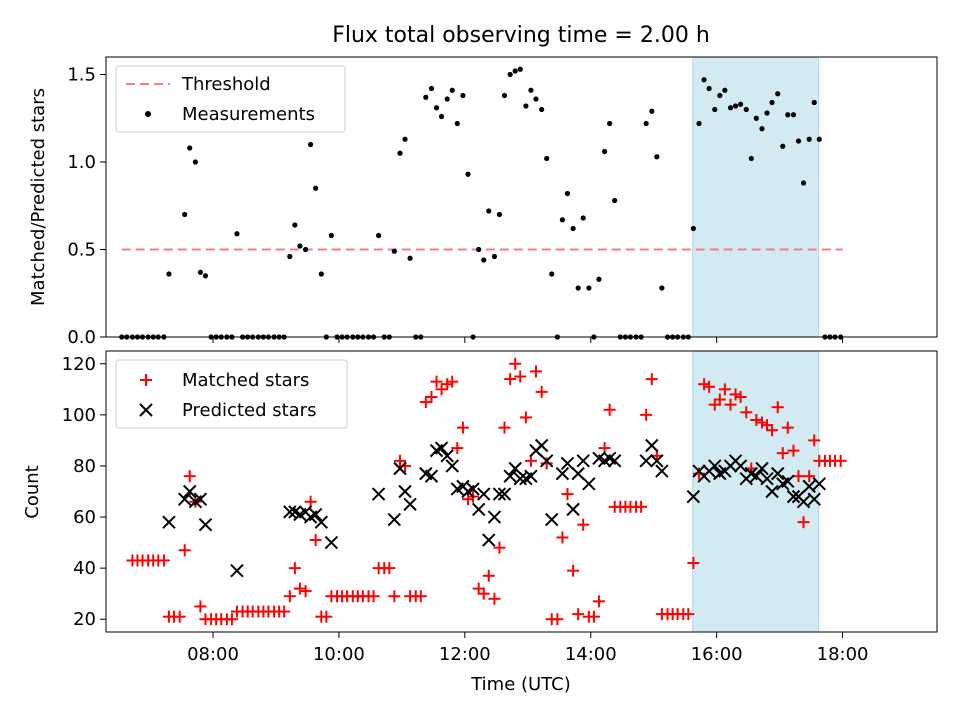 The image size is (960, 724). What do you see at coordinates (81, 337) in the screenshot?
I see `top-y-tick-label: 0.0` at bounding box center [81, 337].